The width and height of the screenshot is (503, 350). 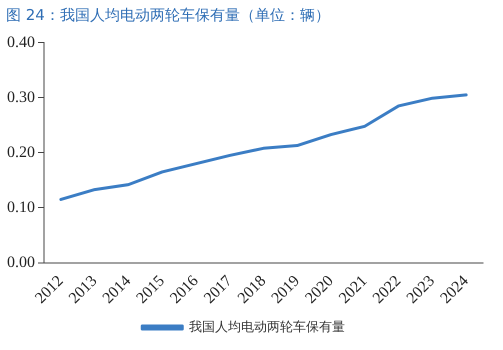 I want to click on y-tick-label: 0.40, so click(x=21, y=42).